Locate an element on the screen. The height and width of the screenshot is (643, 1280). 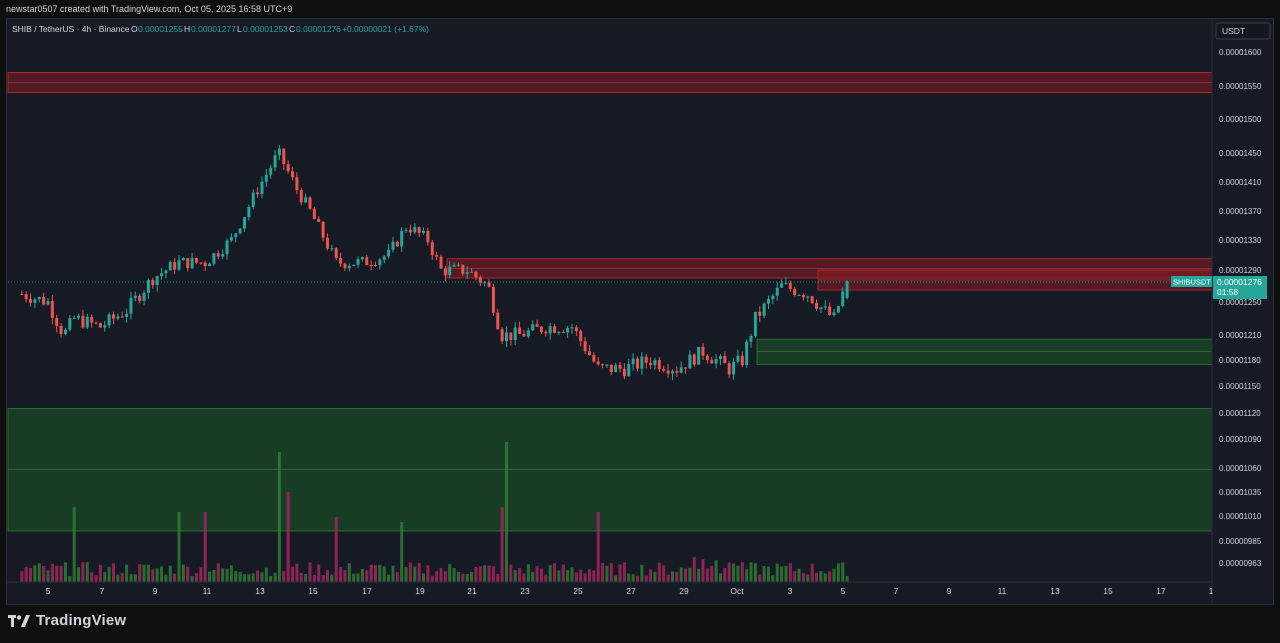
tradingview-logo: TradingView is located at coordinates (67, 620).